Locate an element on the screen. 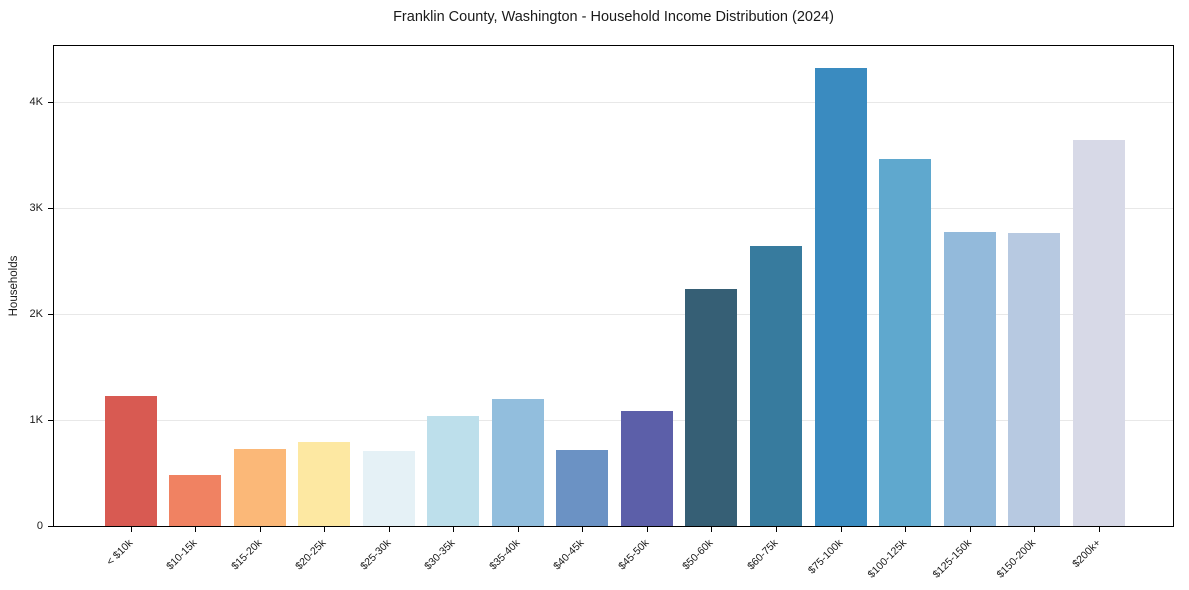 This screenshot has height=590, width=1189. y-tick-label: 2K is located at coordinates (36, 314).